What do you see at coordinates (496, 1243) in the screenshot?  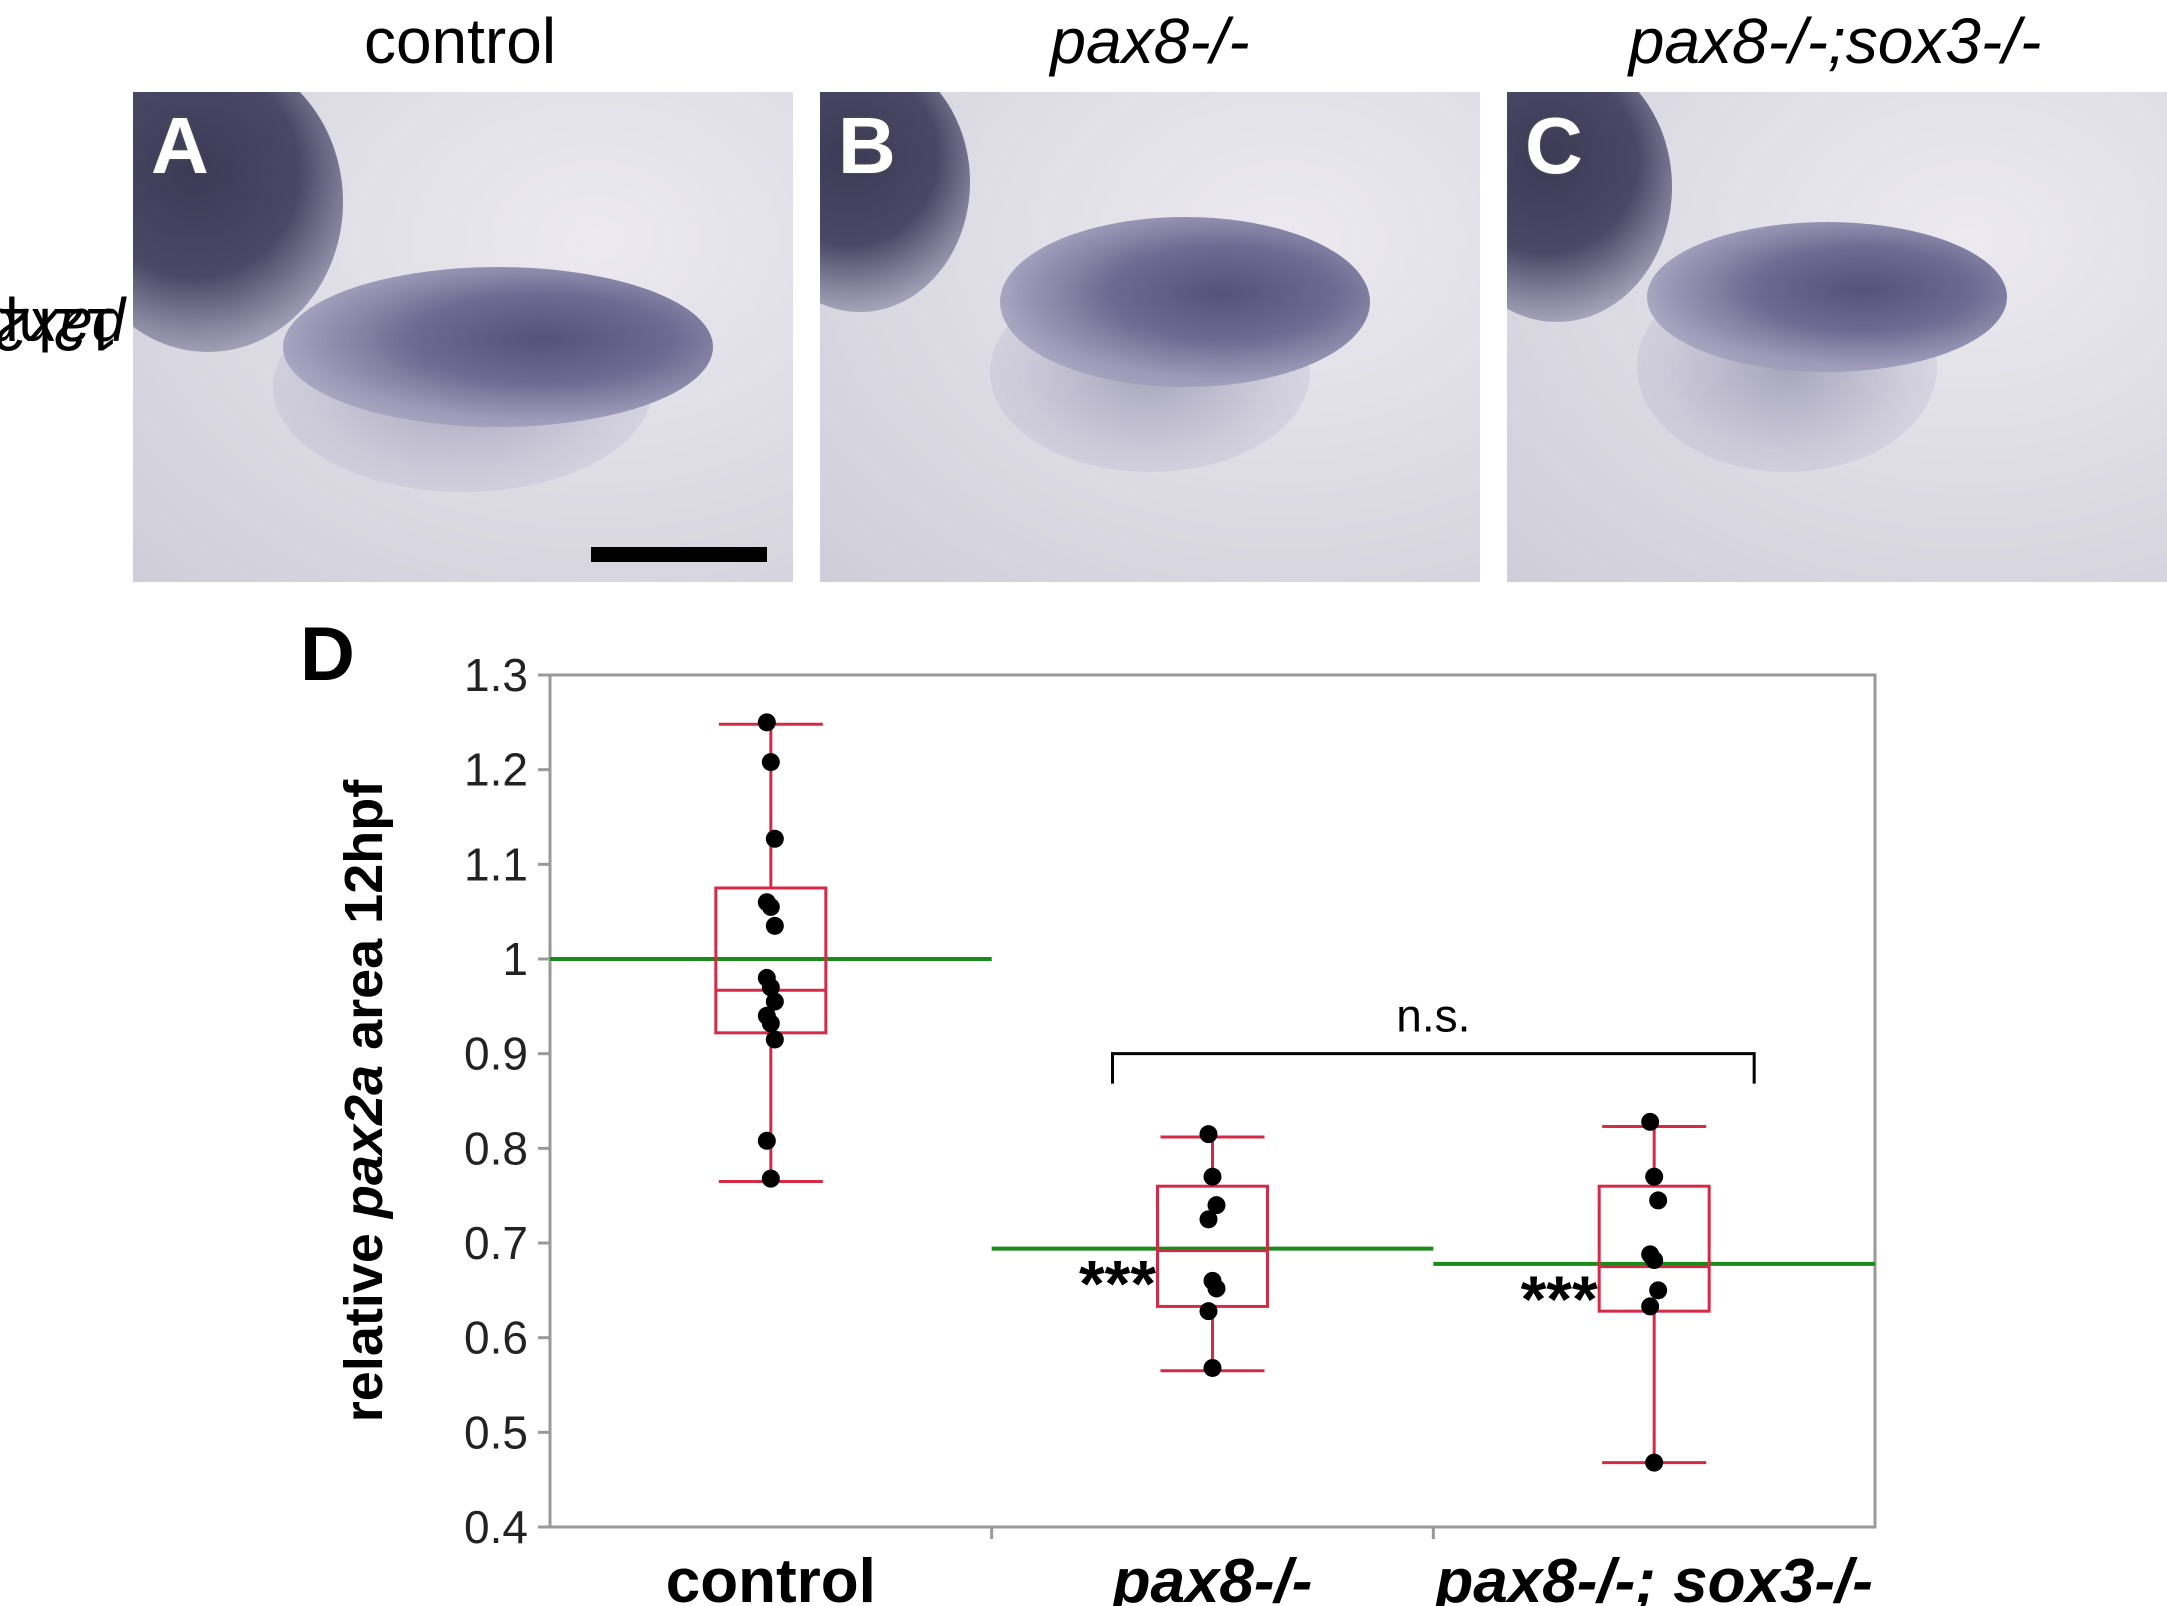 I see `y-tick-label: 0.7` at bounding box center [496, 1243].